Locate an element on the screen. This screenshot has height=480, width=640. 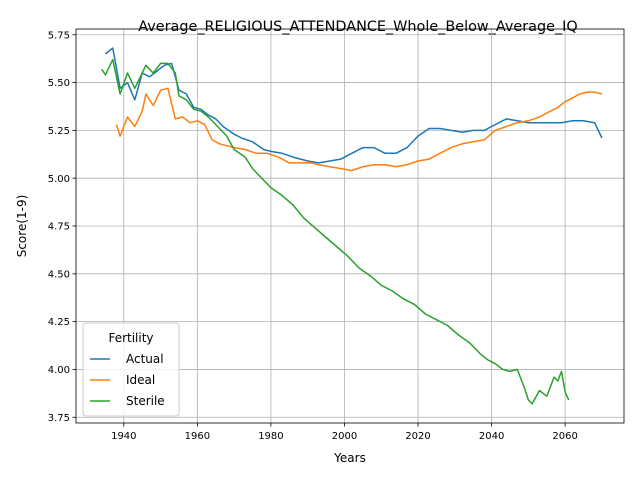
x-tick-label: 1980 is located at coordinates (270, 436).